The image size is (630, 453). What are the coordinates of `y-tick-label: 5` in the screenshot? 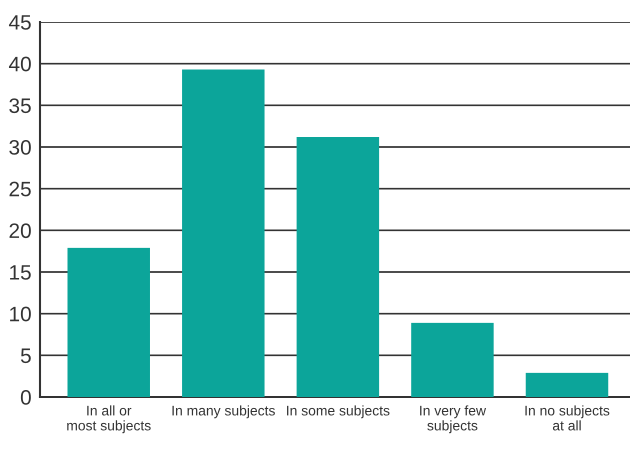 It's located at (25, 356).